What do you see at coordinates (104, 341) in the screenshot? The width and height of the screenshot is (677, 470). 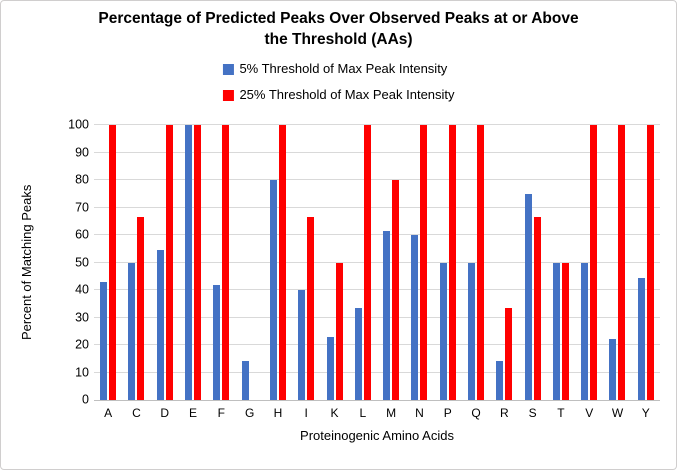 I see `bar-5pct-A` at bounding box center [104, 341].